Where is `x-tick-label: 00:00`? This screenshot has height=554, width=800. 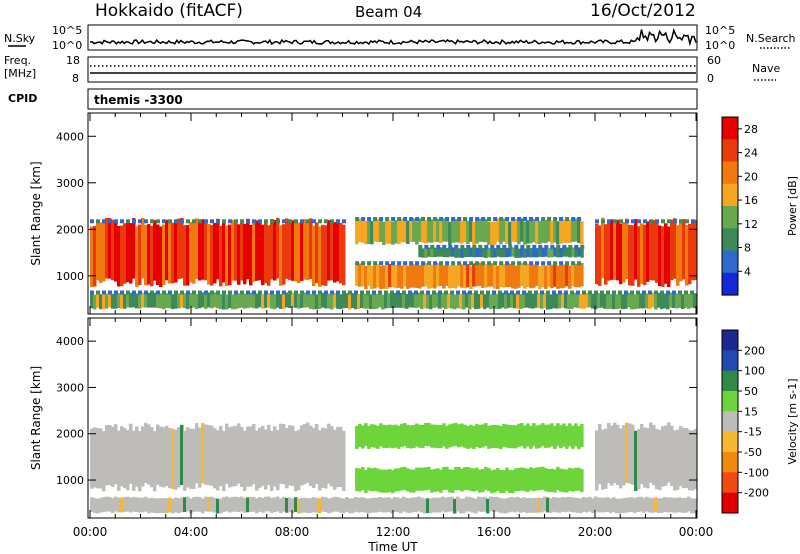 x-tick-label: 00:00 is located at coordinates (696, 532).